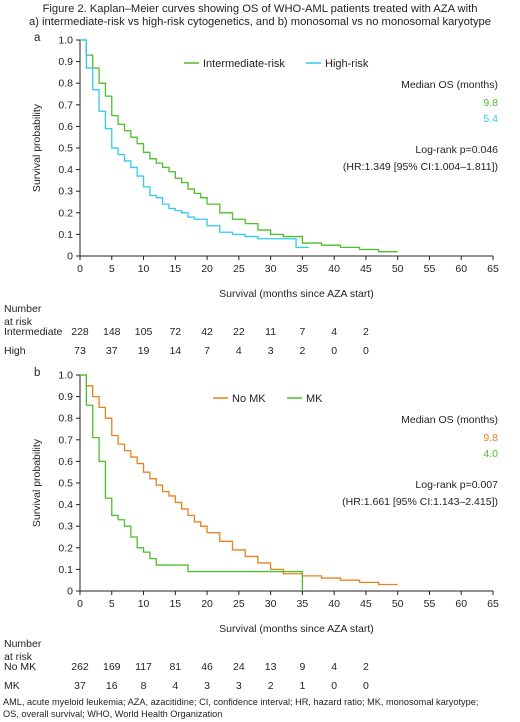  What do you see at coordinates (194, 143) in the screenshot?
I see `chart-a-series-2-line` at bounding box center [194, 143].